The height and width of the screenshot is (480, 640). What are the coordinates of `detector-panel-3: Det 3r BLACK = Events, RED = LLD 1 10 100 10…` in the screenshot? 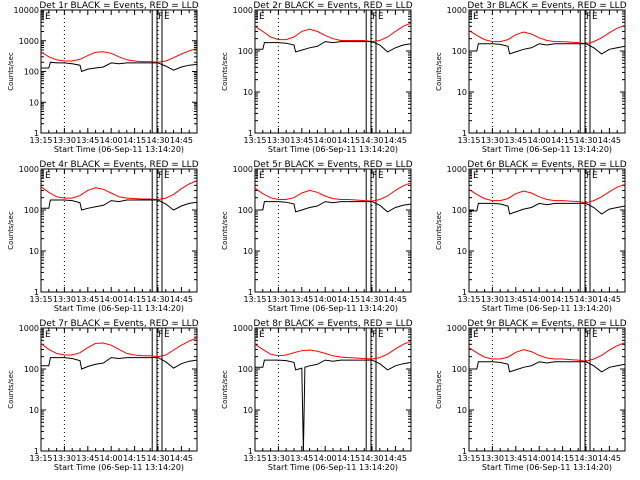 It's located at (531, 77).